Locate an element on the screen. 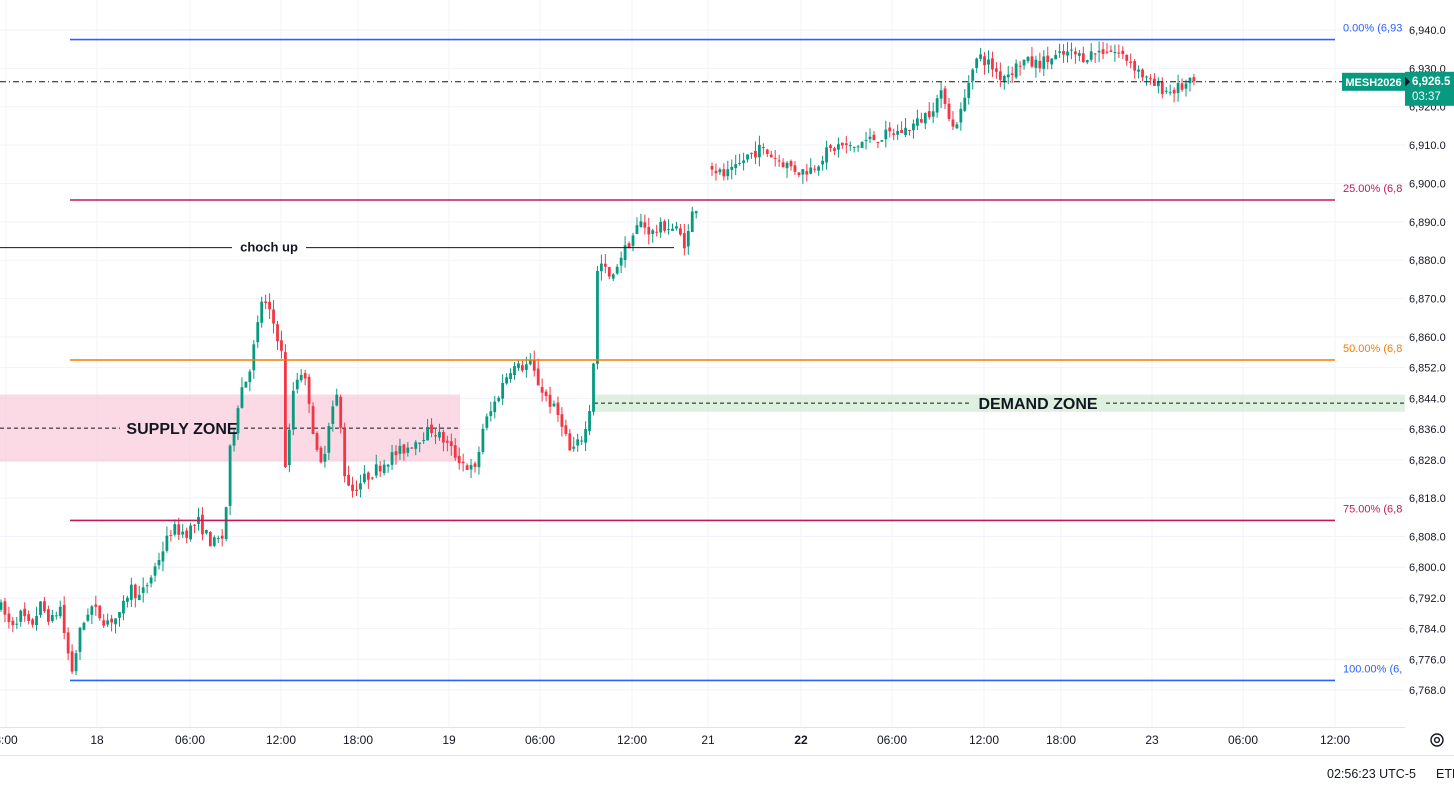  price-tick-label: 6,784.0 is located at coordinates (1427, 630).